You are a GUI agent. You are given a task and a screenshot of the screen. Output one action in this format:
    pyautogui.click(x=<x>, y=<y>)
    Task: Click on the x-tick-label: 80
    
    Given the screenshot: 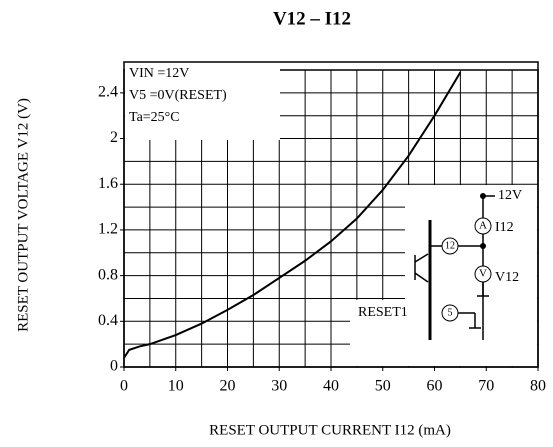 What is the action you would take?
    pyautogui.click(x=538, y=386)
    